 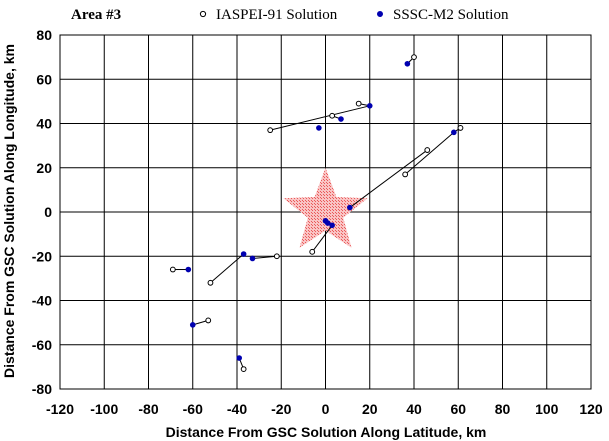 What do you see at coordinates (277, 15) in the screenshot?
I see `legend-series-1-label: IASPEI-91 Solution` at bounding box center [277, 15].